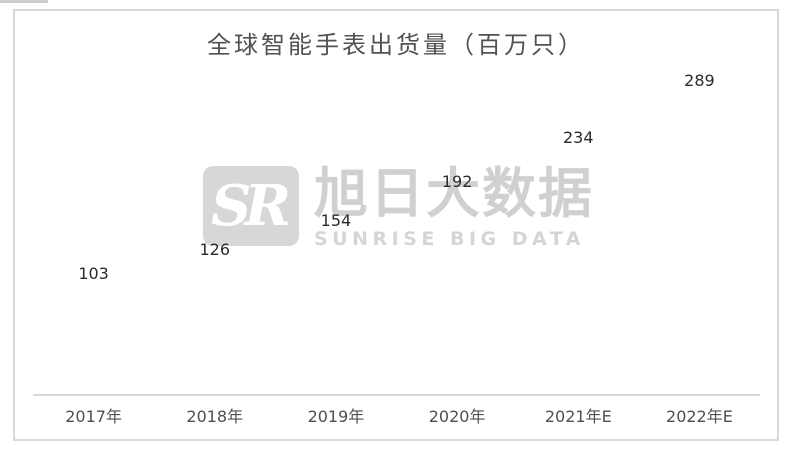 Image resolution: width=796 pixels, height=454 pixels. I want to click on x-tick-label: 2019年, so click(336, 416).